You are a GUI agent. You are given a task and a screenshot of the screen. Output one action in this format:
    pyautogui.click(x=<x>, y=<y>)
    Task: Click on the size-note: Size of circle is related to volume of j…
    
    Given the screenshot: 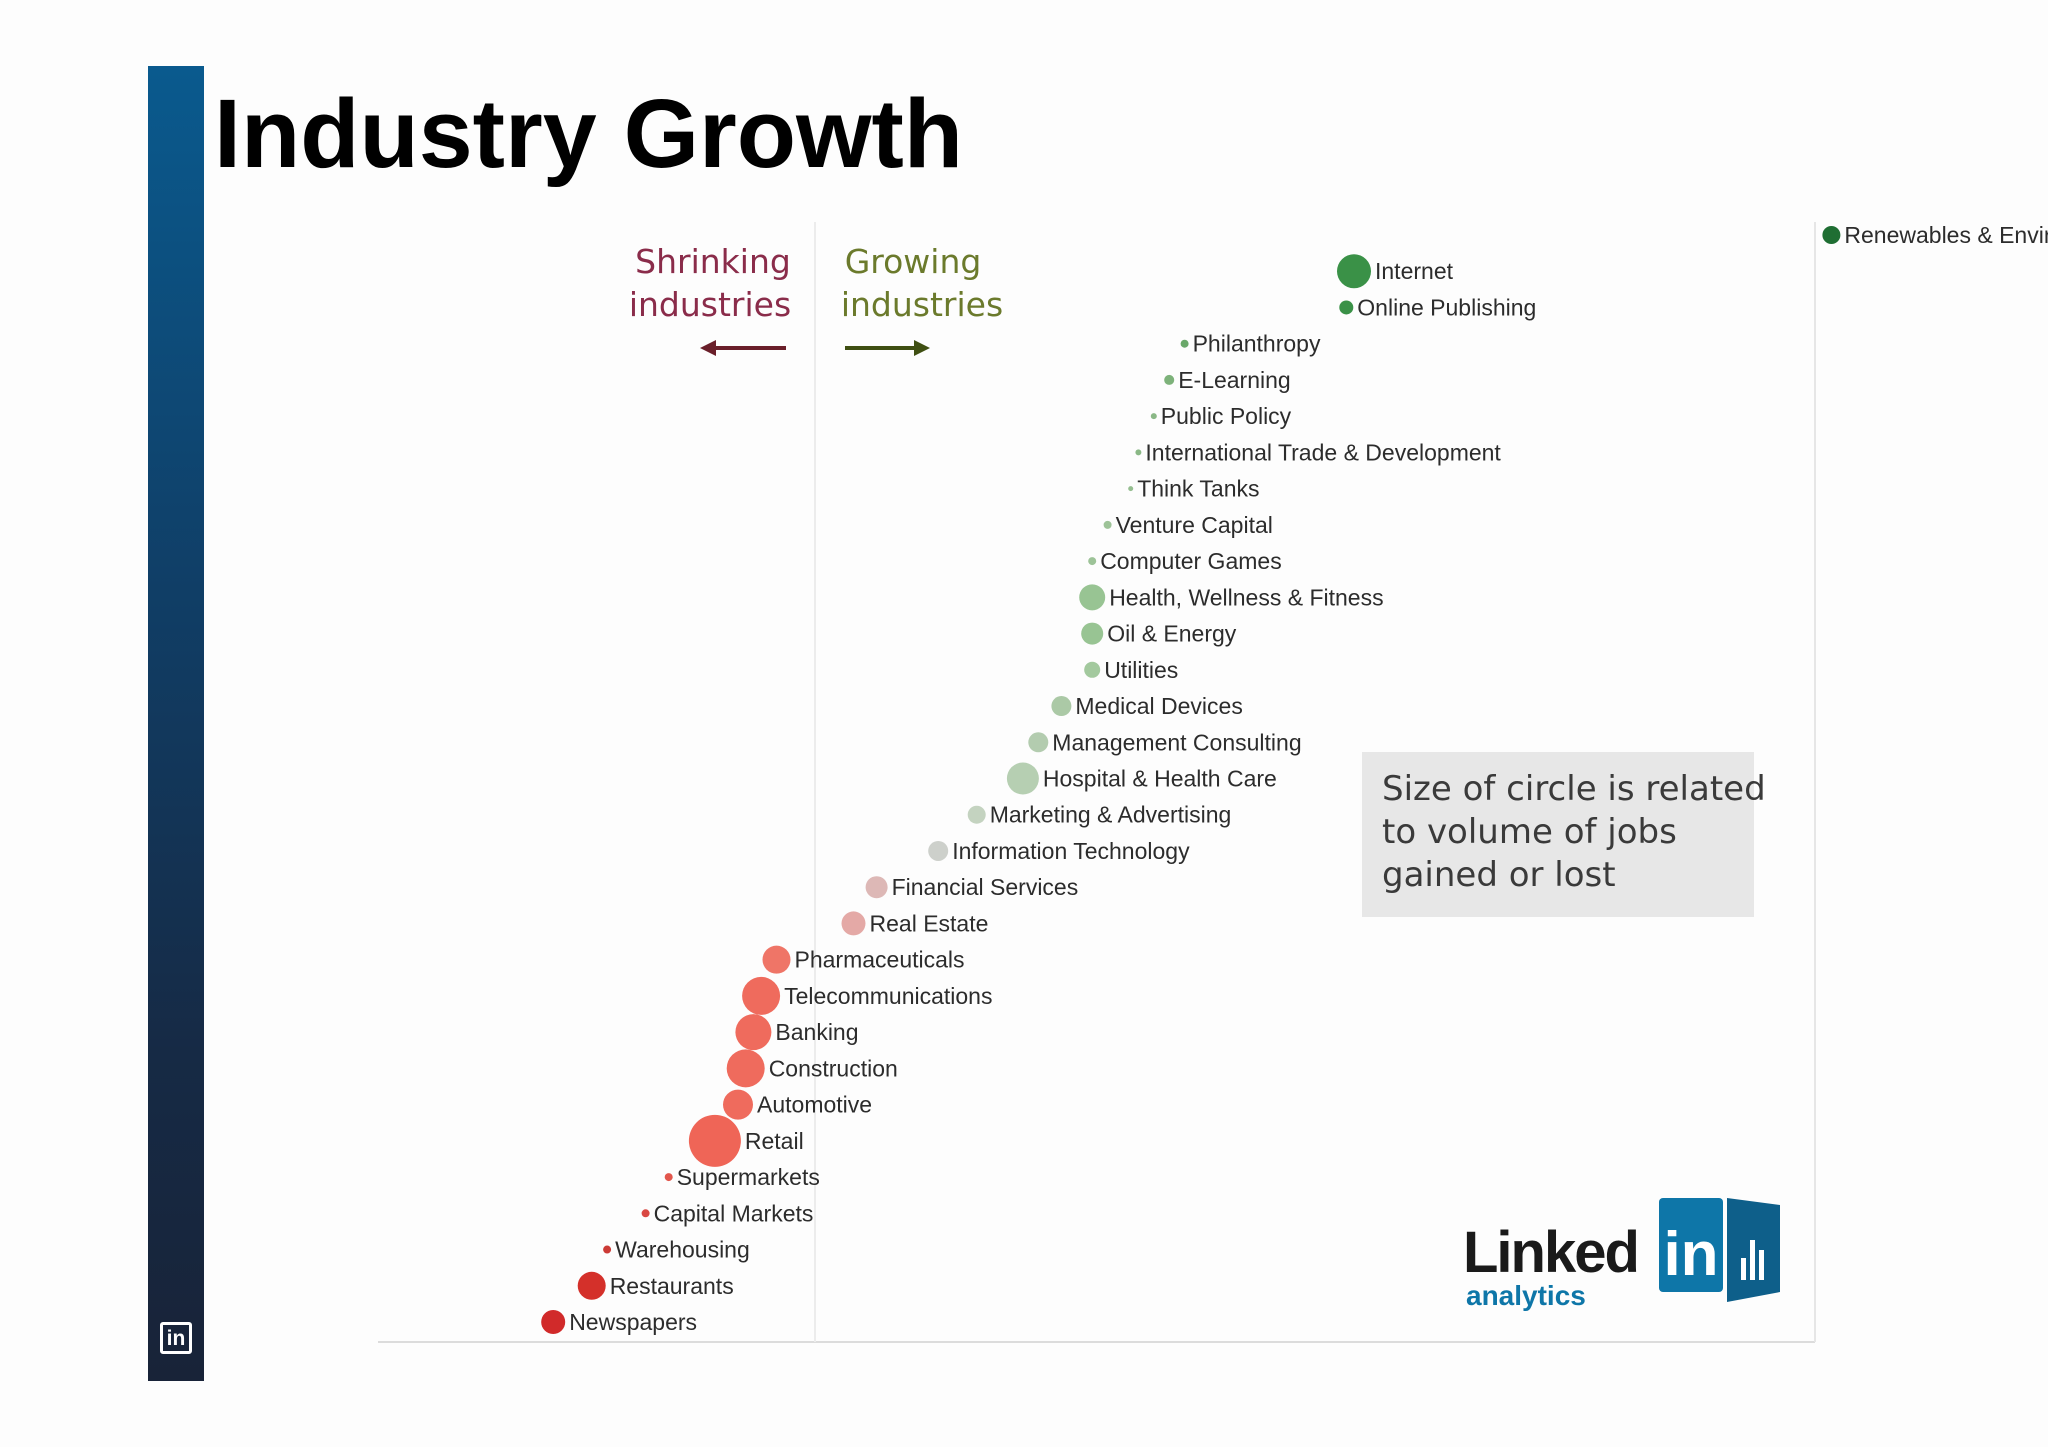 What is the action you would take?
    pyautogui.click(x=1564, y=834)
    